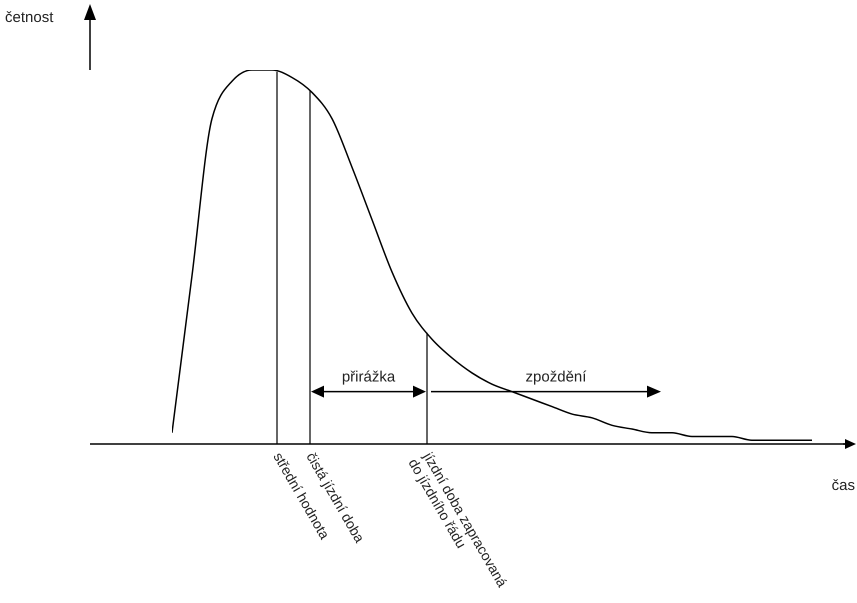 This screenshot has height=603, width=857. I want to click on annotation: zpoždění, so click(557, 377).